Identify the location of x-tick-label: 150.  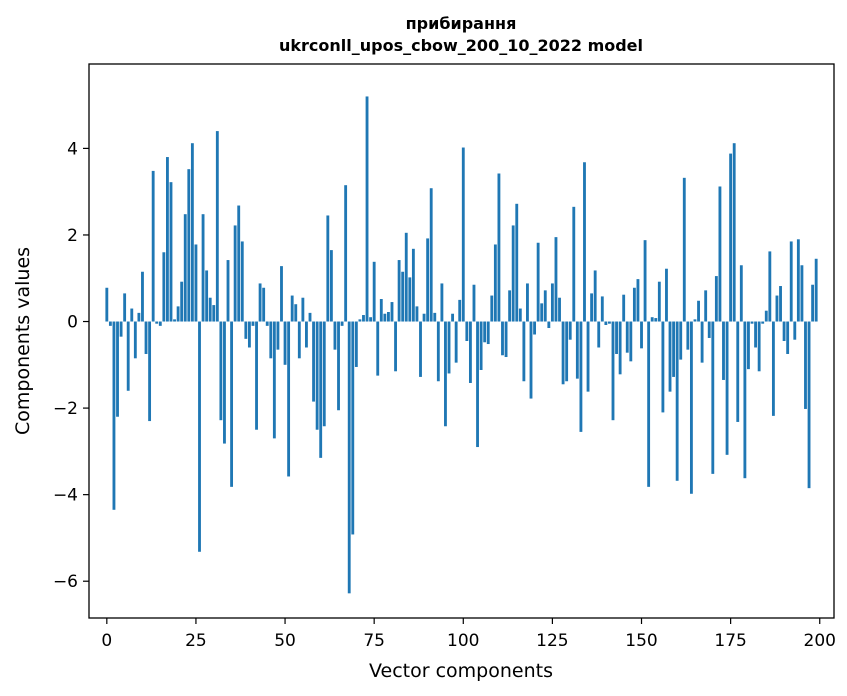
(641, 641).